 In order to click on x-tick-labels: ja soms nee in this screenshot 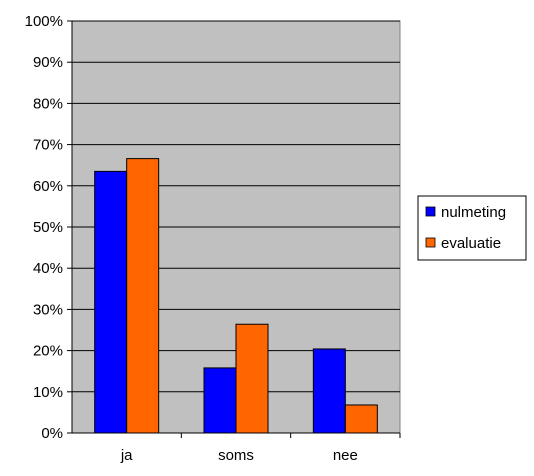, I will do `click(260, 448)`.